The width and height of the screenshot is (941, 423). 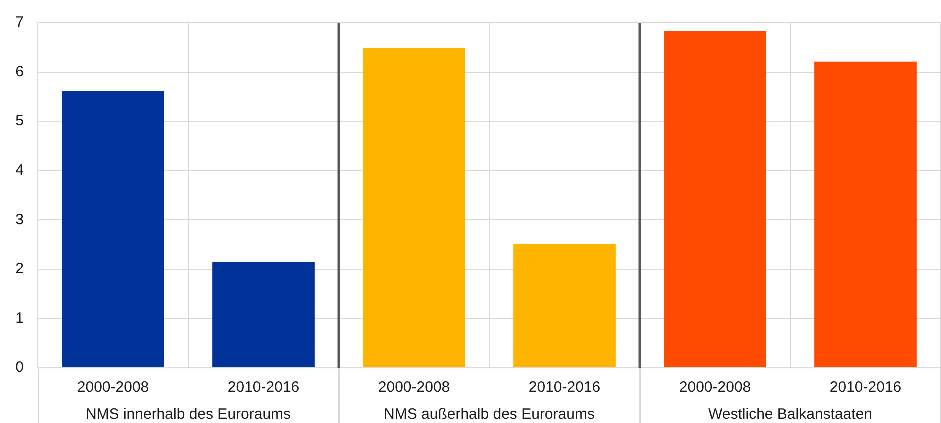 I want to click on y-tick-label: 0, so click(x=20, y=367).